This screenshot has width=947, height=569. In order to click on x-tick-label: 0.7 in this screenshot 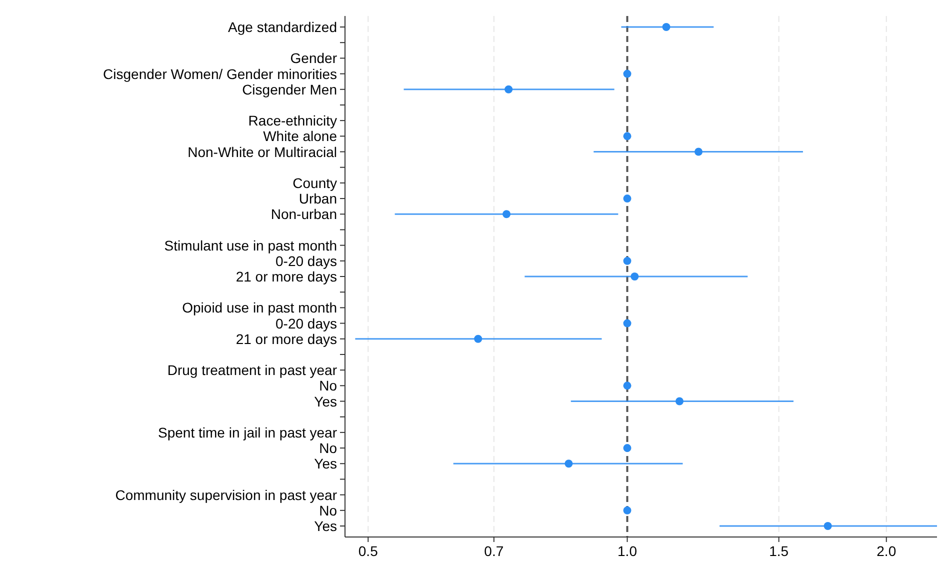, I will do `click(494, 551)`.